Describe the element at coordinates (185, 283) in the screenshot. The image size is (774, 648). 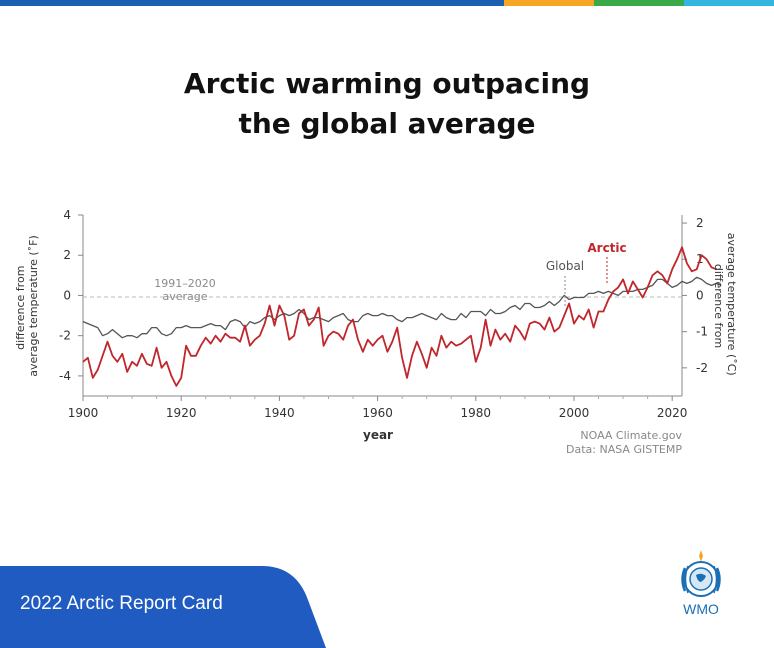
I see `baseline-label-line-1: 1991–2020` at that location.